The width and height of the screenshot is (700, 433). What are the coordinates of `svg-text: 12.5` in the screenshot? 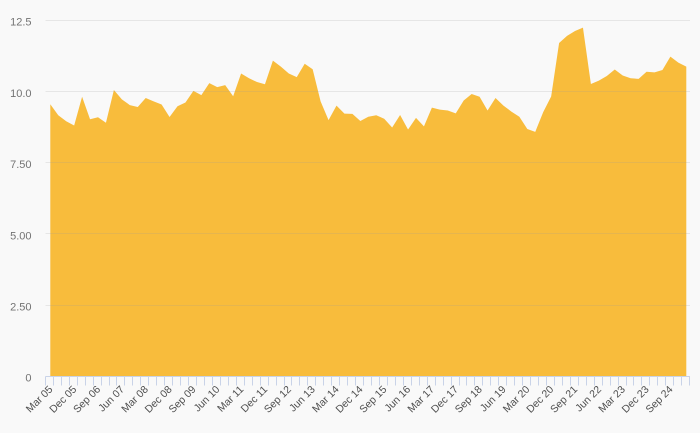 It's located at (20, 23).